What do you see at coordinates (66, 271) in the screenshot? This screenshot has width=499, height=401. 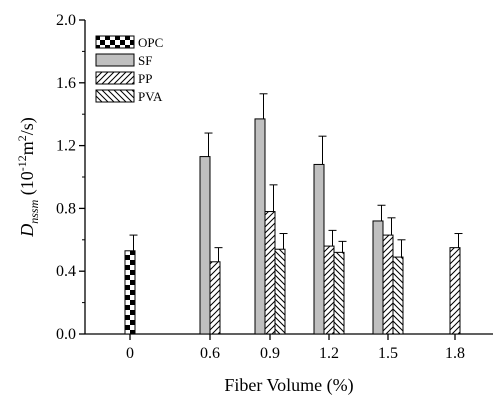 I see `y-tick-label: 0.4` at bounding box center [66, 271].